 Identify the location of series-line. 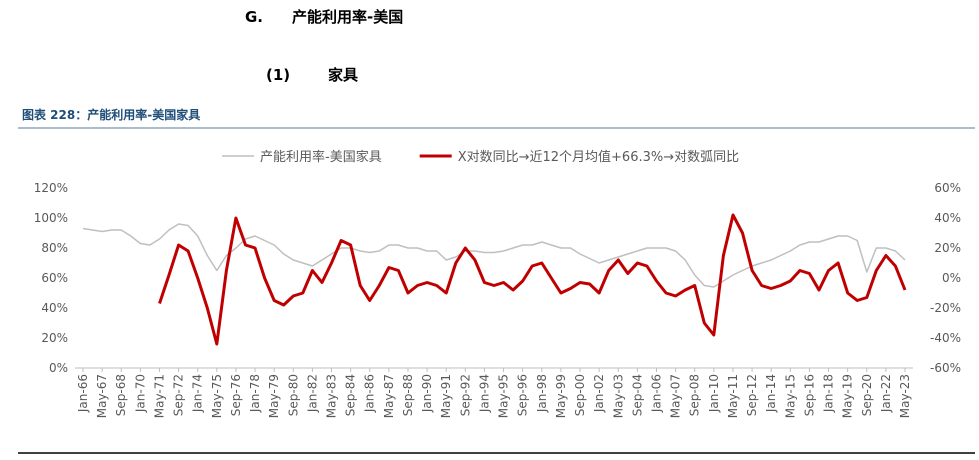
(494, 255).